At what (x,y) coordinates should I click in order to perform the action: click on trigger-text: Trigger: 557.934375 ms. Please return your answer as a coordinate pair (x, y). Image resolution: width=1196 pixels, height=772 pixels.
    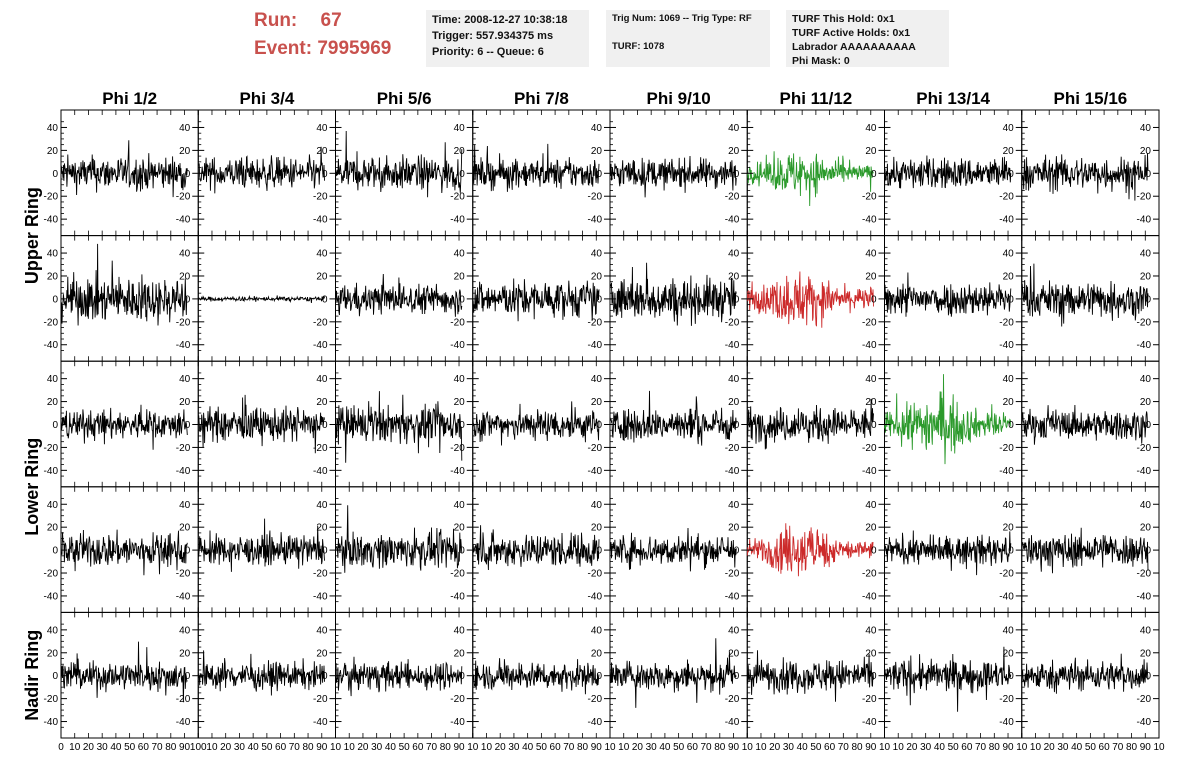
    Looking at the image, I should click on (493, 36).